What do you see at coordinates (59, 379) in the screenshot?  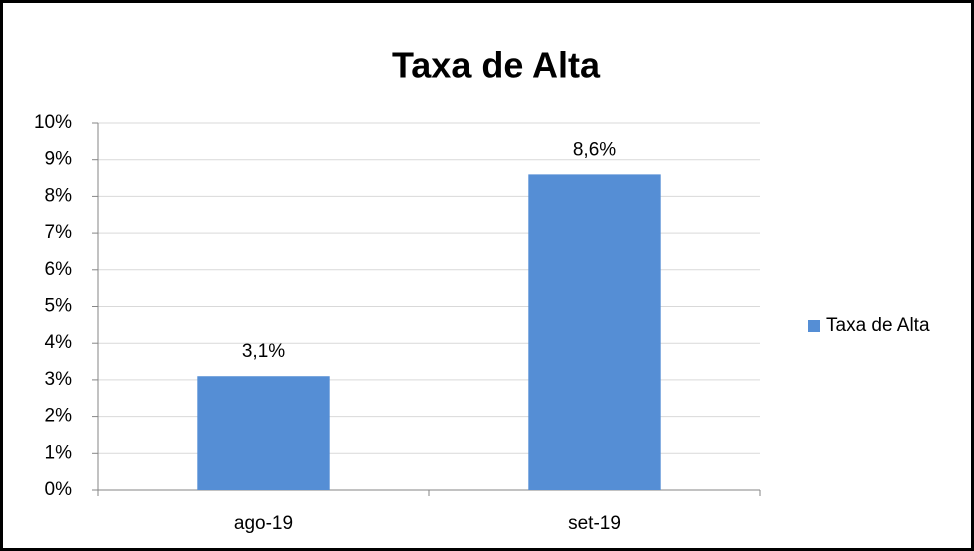 I see `y-tick-label: 3%` at bounding box center [59, 379].